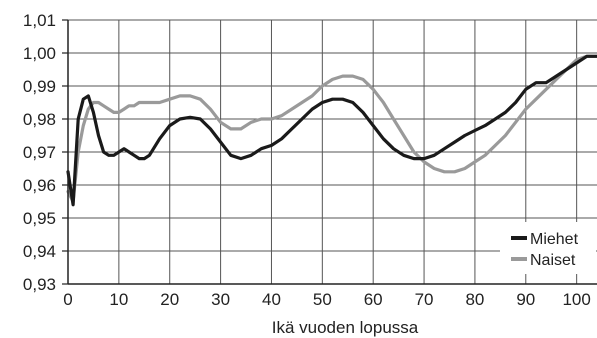 Image resolution: width=597 pixels, height=338 pixels. What do you see at coordinates (39, 86) in the screenshot?
I see `y-tick-label: 0,99` at bounding box center [39, 86].